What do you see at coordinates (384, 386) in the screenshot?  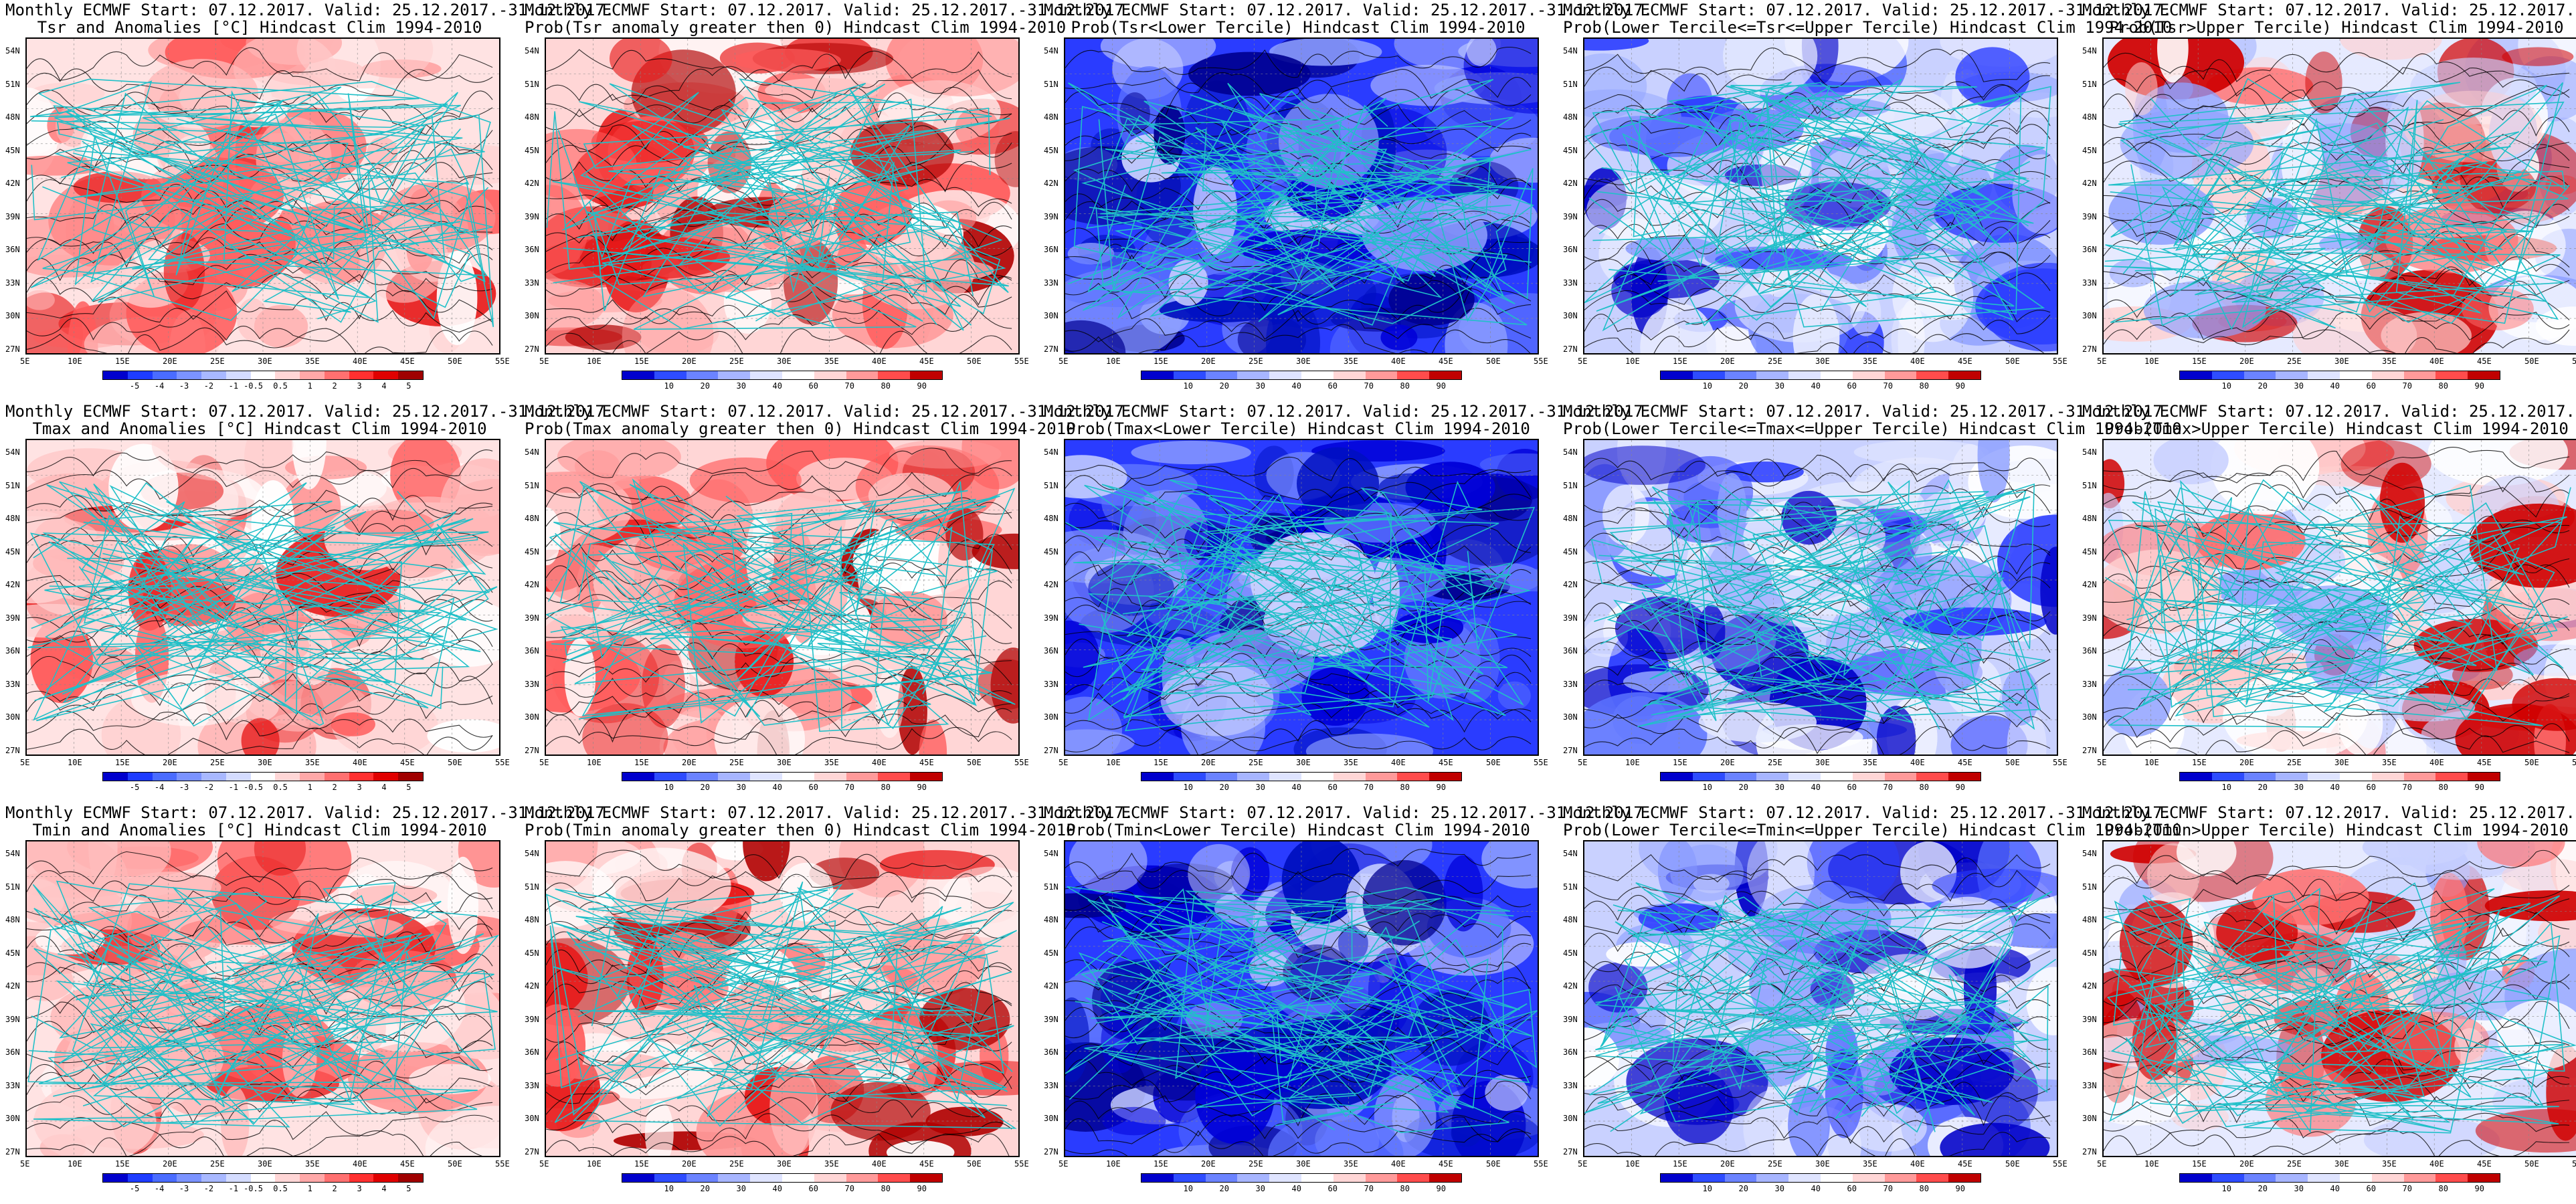 I see `color-scale-tick-label: 4` at bounding box center [384, 386].